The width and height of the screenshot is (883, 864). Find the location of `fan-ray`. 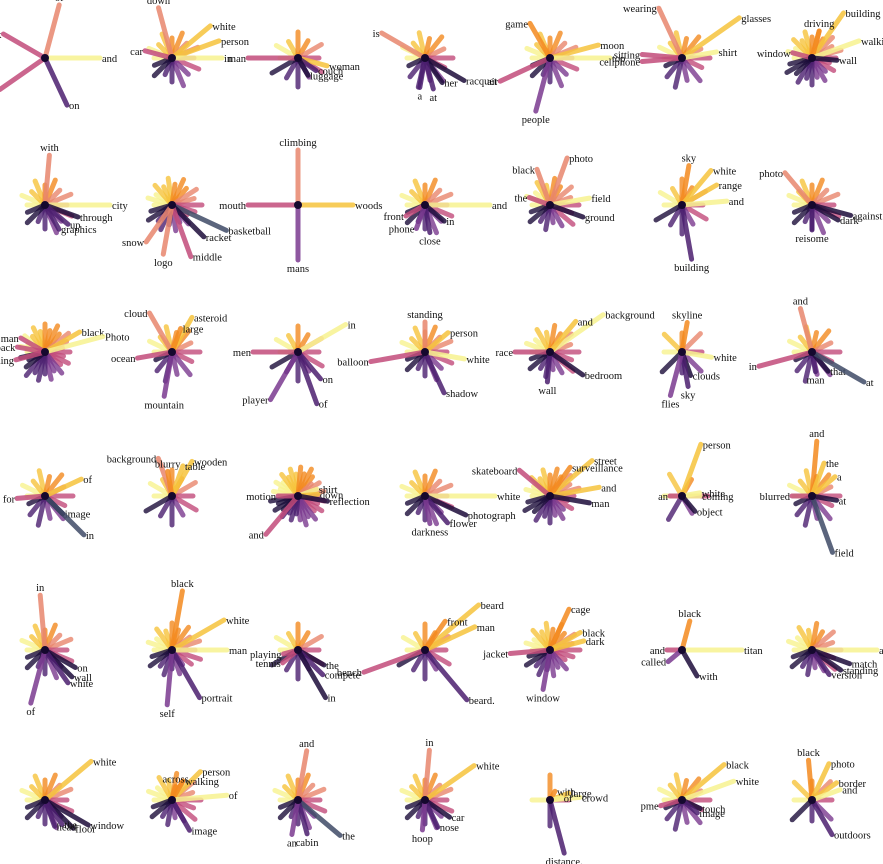

fan-ray is located at coordinates (802, 810).